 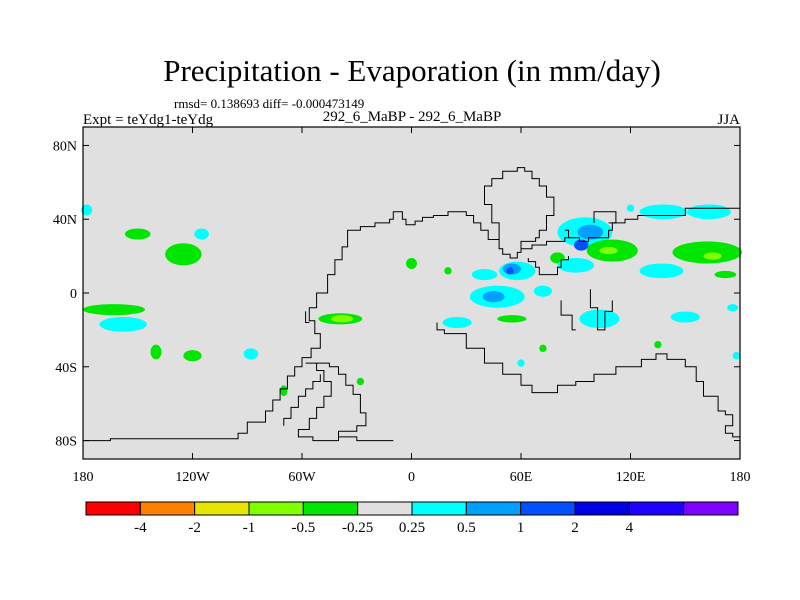 What do you see at coordinates (521, 477) in the screenshot?
I see `x-tick-label: 60E` at bounding box center [521, 477].